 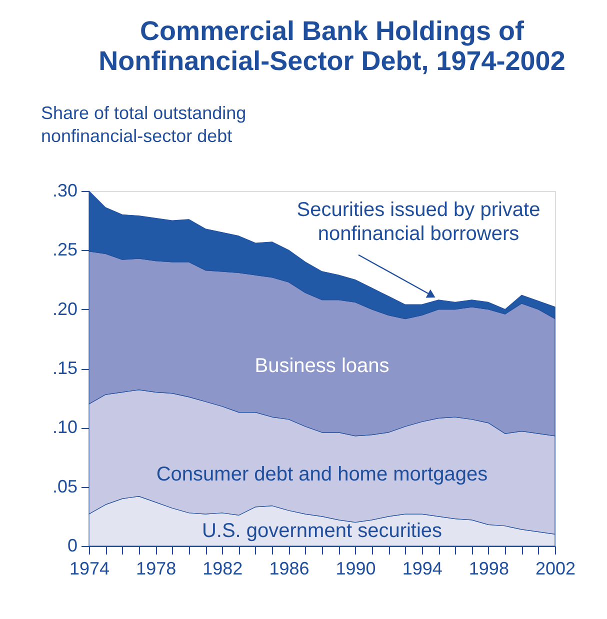 What do you see at coordinates (332, 46) in the screenshot?
I see `chart-title: Commercial Bank Holdings of Nonfinancial-Sector Debt, 1974-2002` at bounding box center [332, 46].